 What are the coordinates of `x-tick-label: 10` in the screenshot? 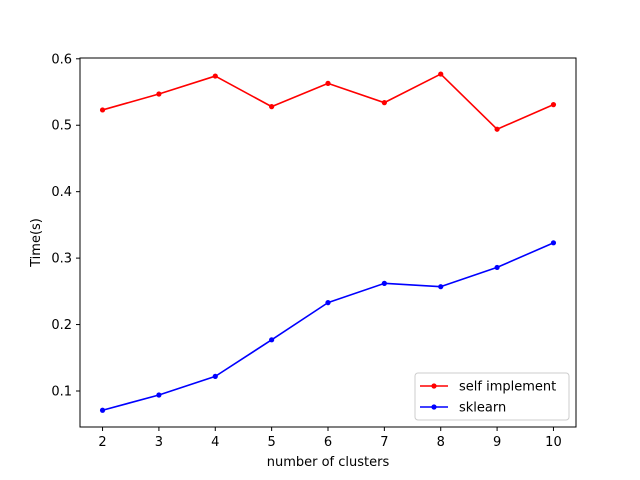 It's located at (553, 442).